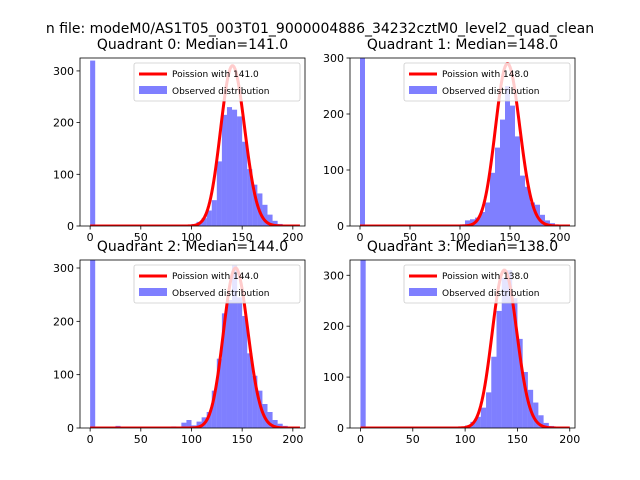 The image size is (640, 480). What do you see at coordinates (195, 145) in the screenshot?
I see `poisson-curve` at bounding box center [195, 145].